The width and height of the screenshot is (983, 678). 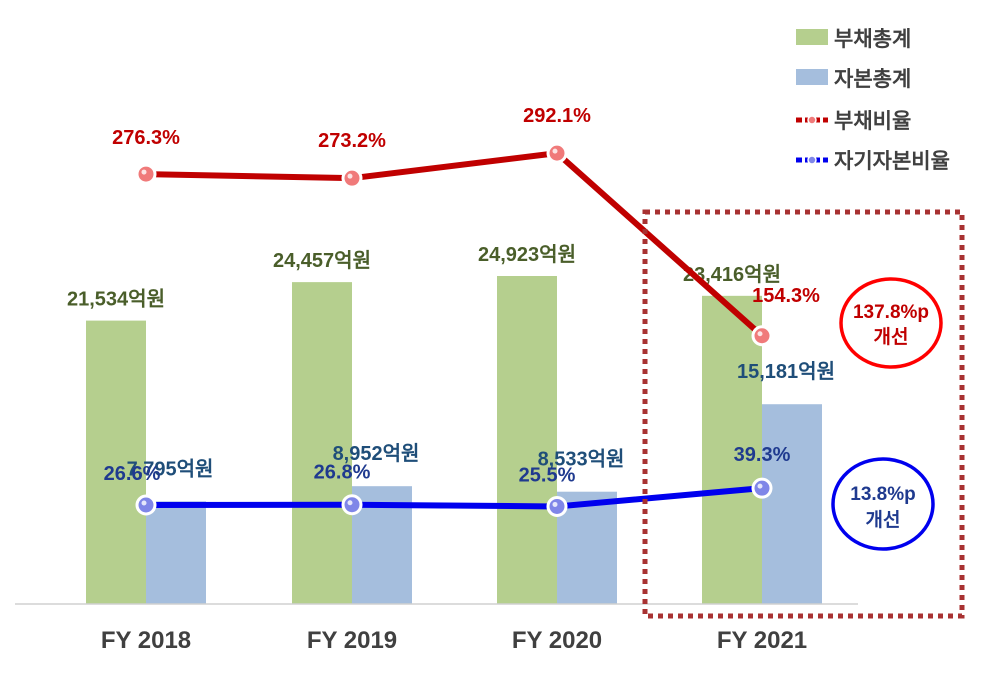 I want to click on equity-total-value-label: 7,795억원, so click(x=170, y=468).